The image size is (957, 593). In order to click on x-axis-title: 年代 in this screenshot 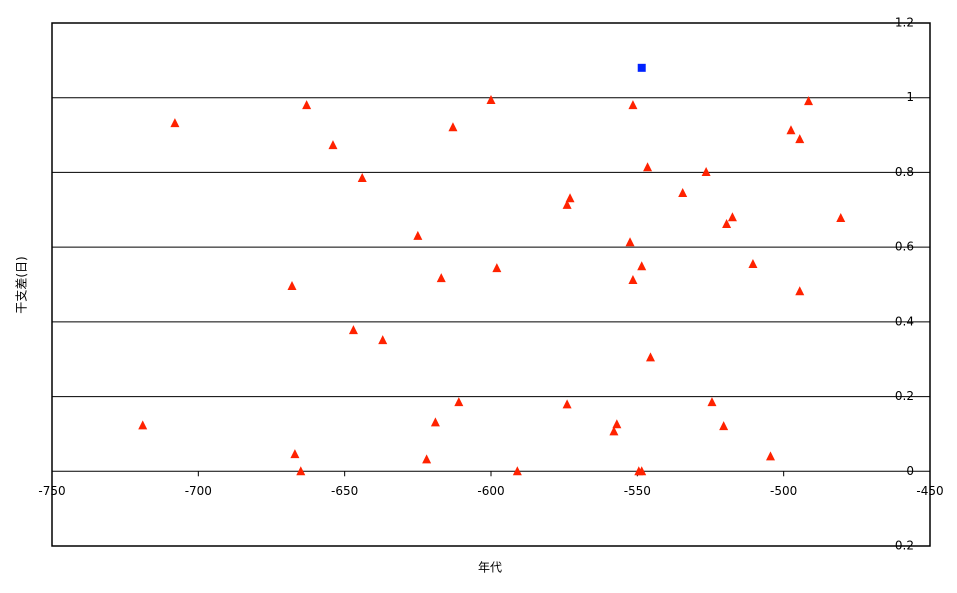, I will do `click(490, 568)`.